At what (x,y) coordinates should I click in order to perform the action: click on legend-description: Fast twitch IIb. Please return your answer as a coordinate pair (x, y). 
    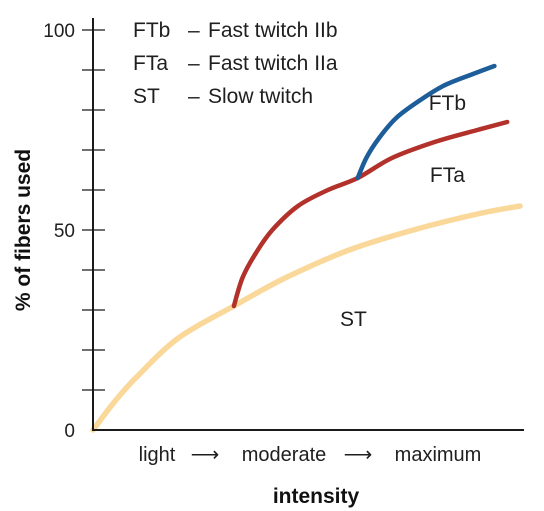
    Looking at the image, I should click on (273, 30).